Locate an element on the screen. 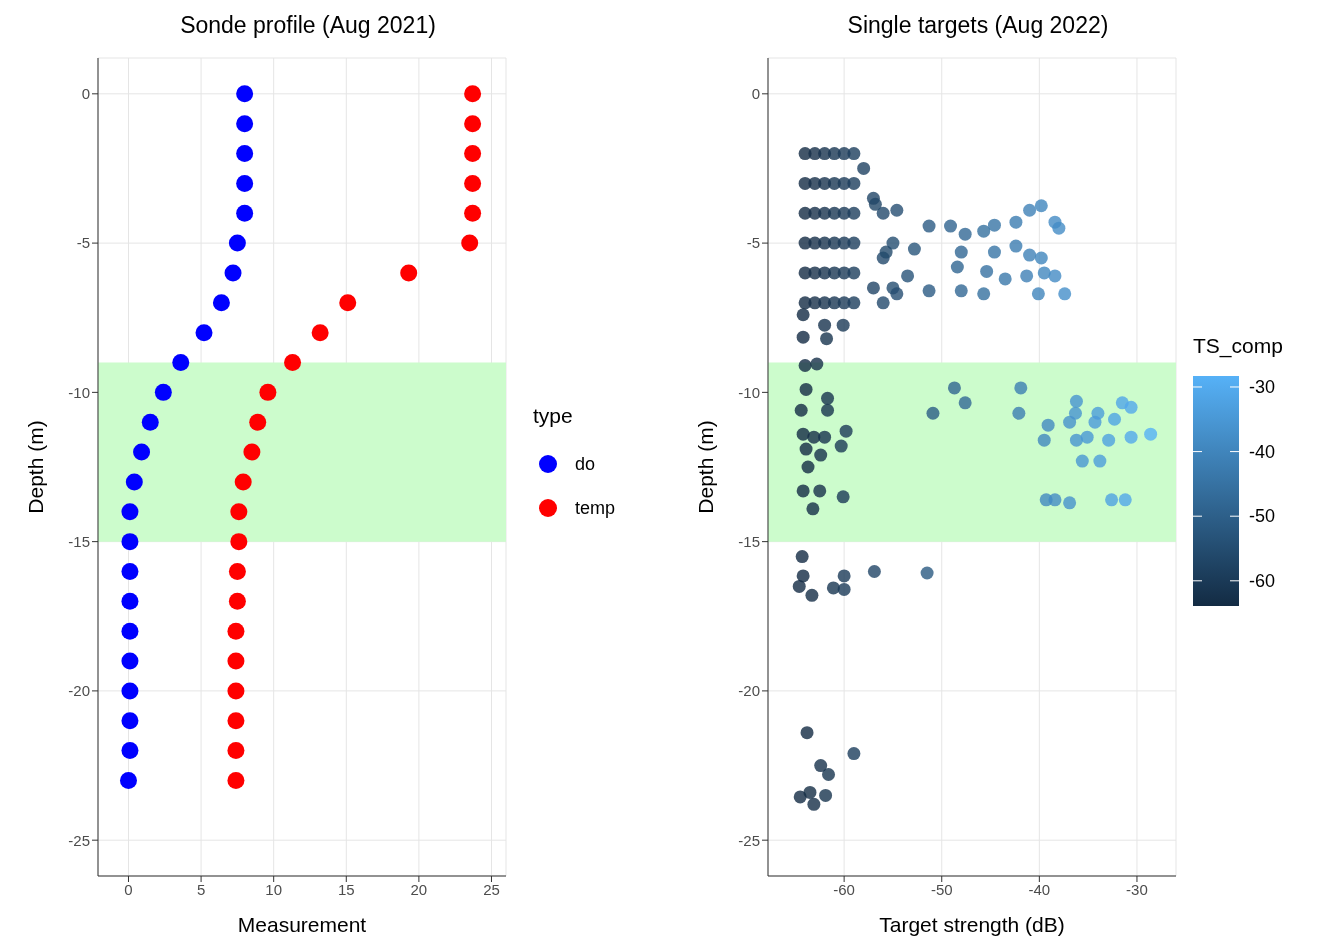 The width and height of the screenshot is (1322, 946). x-tick-label: 25 is located at coordinates (491, 889).